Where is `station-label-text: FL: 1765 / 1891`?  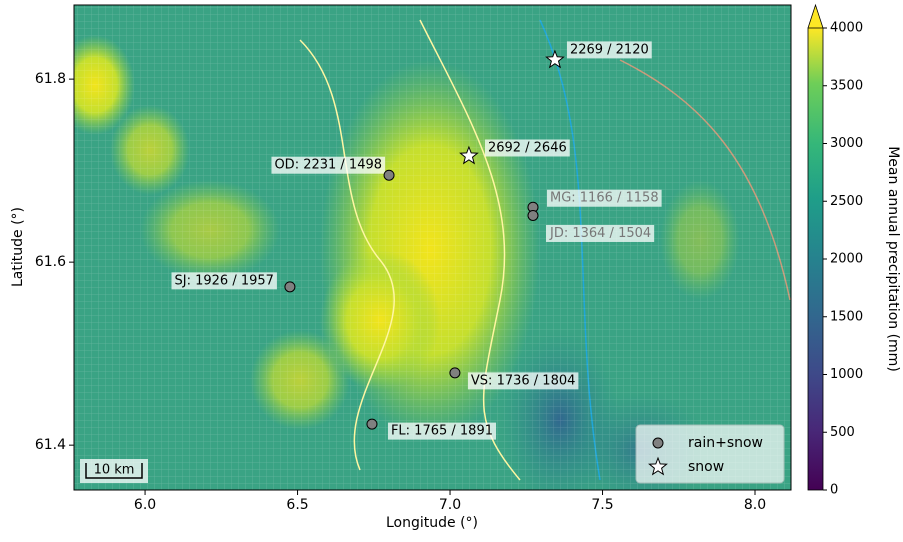
station-label-text: FL: 1765 / 1891 is located at coordinates (442, 431).